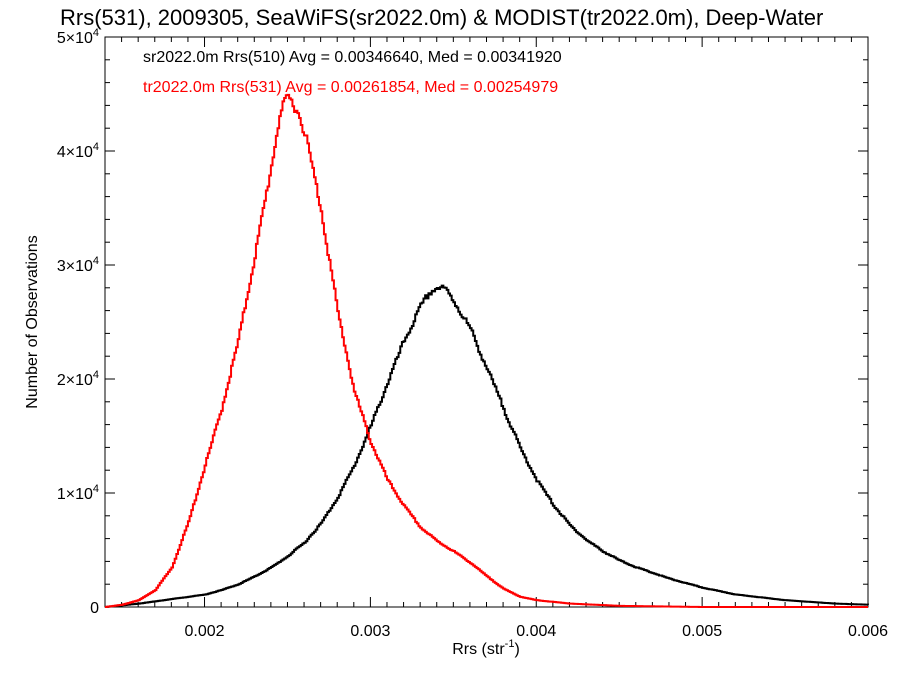  Describe the element at coordinates (78, 379) in the screenshot. I see `y-tick-label: 2×10⁴` at that location.